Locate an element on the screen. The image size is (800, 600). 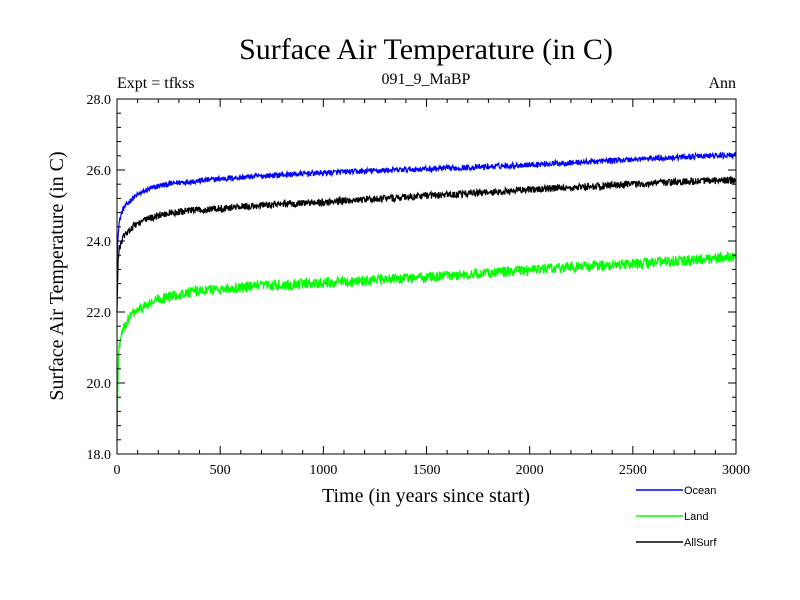
x-tick-label: 3000 is located at coordinates (736, 470).